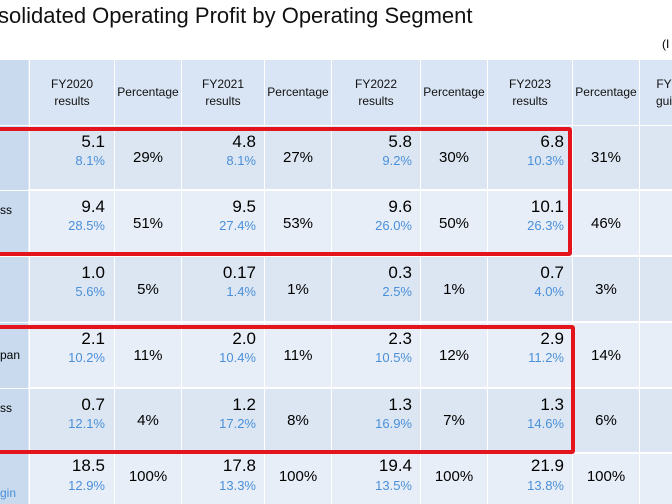 Image resolution: width=672 pixels, height=504 pixels. I want to click on table-row: 1.0 5.6% 5% 0.17 1.4% 1% 0.3 2.5% 1% 0.7 4.0% 3%, so click(336, 289).